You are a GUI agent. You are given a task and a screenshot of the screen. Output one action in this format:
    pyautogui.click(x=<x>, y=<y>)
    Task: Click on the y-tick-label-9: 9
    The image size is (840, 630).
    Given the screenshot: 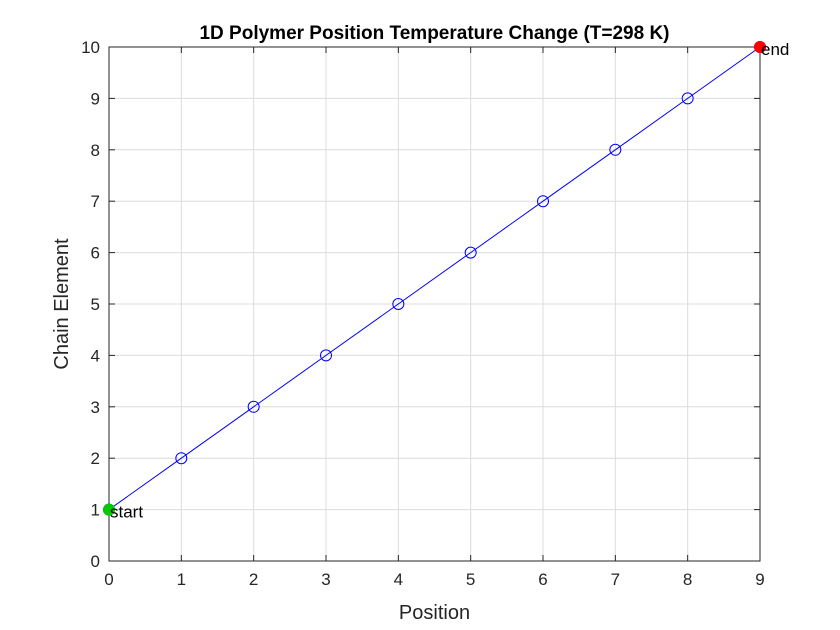 What is the action you would take?
    pyautogui.click(x=95, y=98)
    